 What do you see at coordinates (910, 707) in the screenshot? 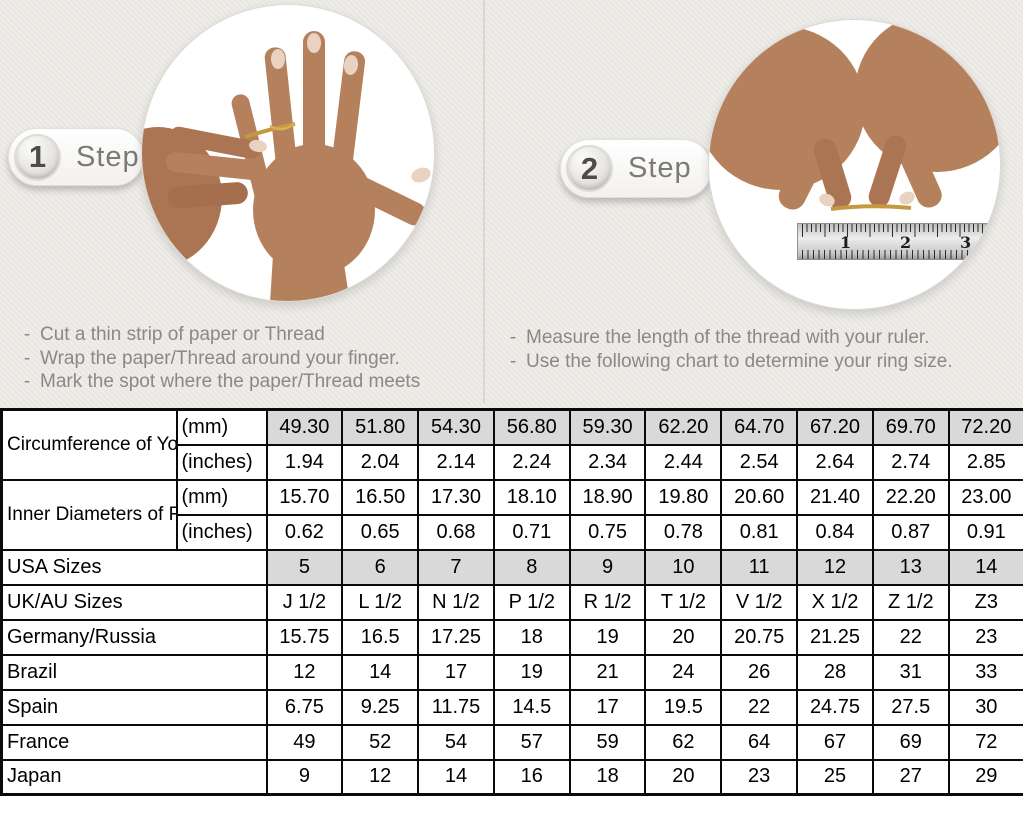
I see `size-value: 27.5` at bounding box center [910, 707].